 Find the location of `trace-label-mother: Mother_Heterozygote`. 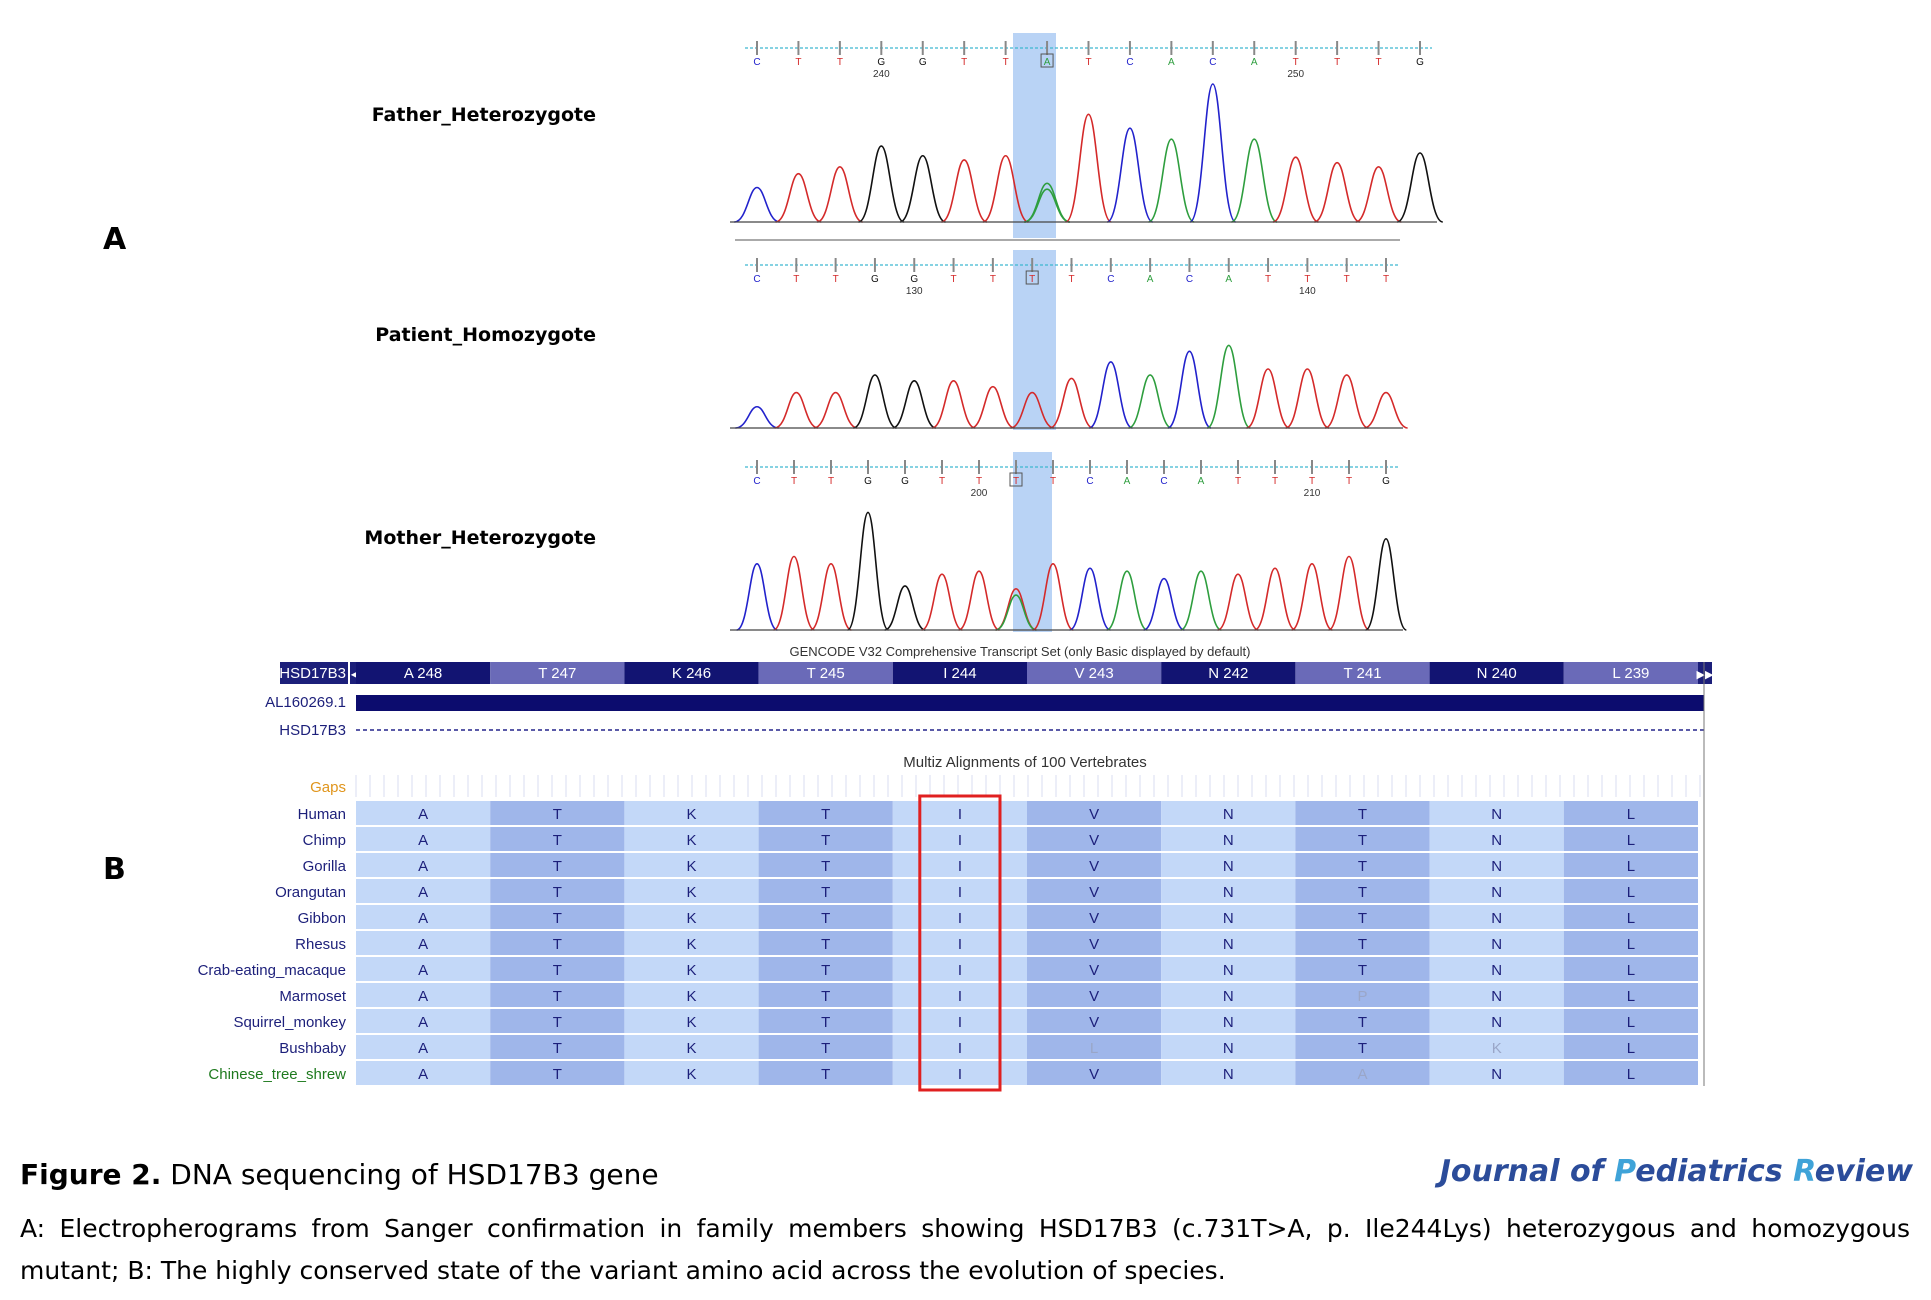

trace-label-mother: Mother_Heterozygote is located at coordinates (480, 538).